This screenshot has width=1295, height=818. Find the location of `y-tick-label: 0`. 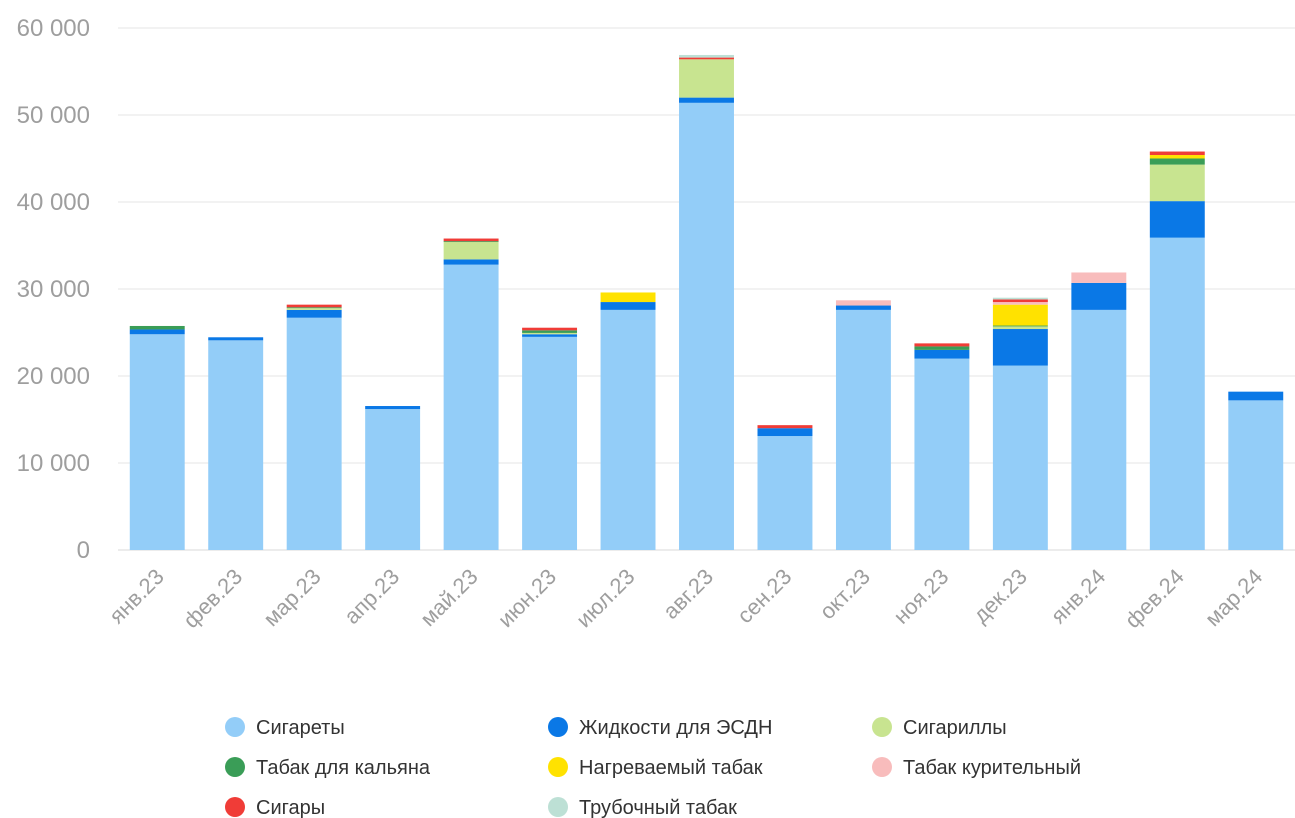

y-tick-label: 0 is located at coordinates (83, 550).